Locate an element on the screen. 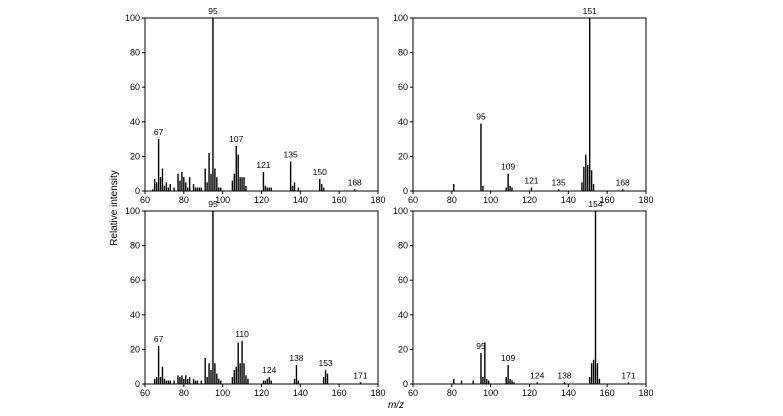  peak-label: 153 is located at coordinates (325, 363).